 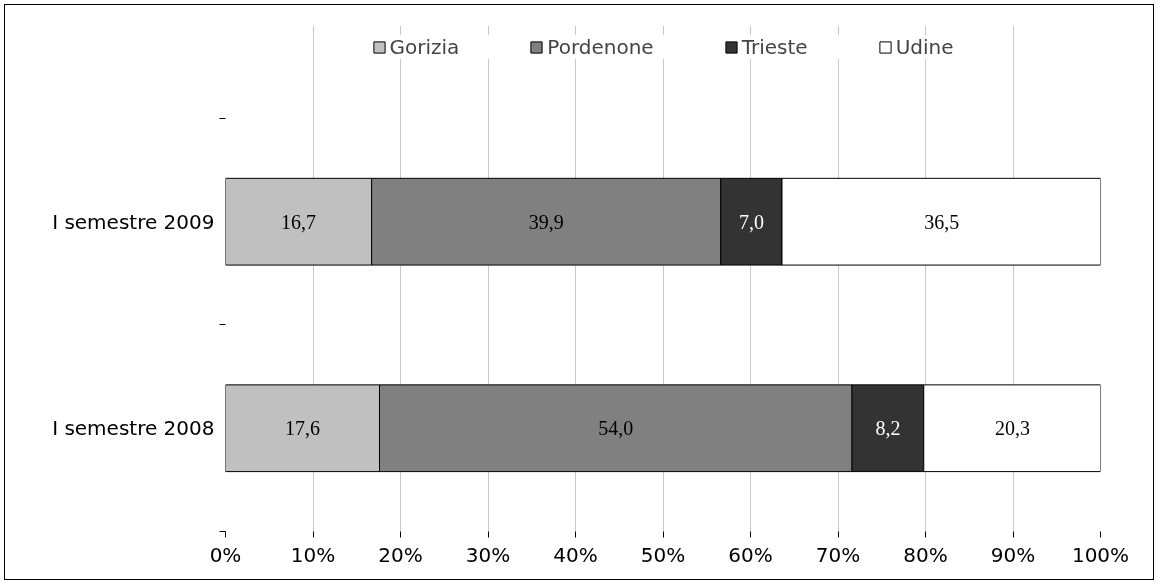 What do you see at coordinates (424, 47) in the screenshot?
I see `legend-label: Gorizia` at bounding box center [424, 47].